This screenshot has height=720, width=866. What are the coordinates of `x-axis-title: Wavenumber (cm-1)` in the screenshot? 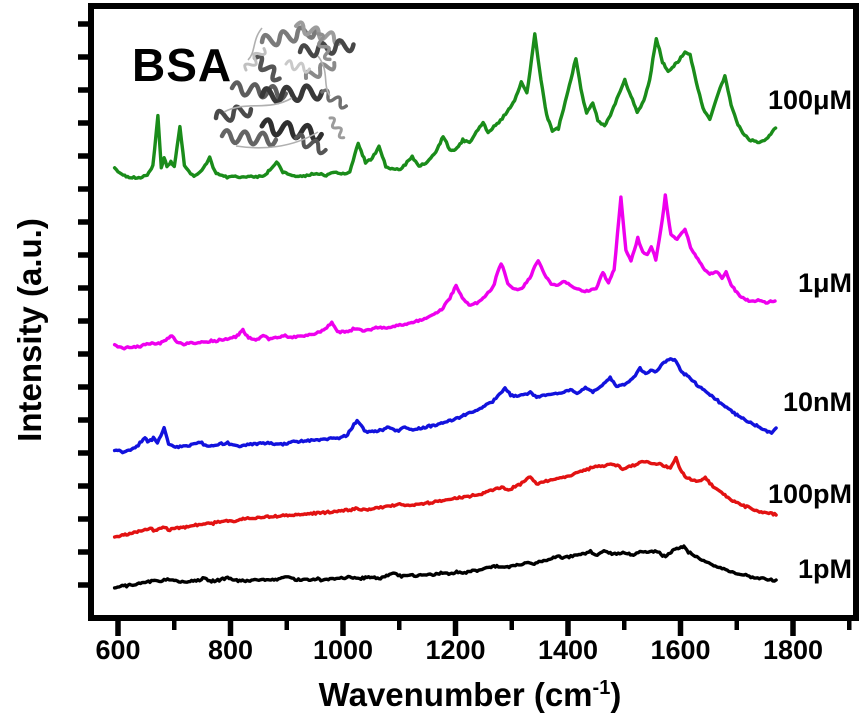 It's located at (470, 695).